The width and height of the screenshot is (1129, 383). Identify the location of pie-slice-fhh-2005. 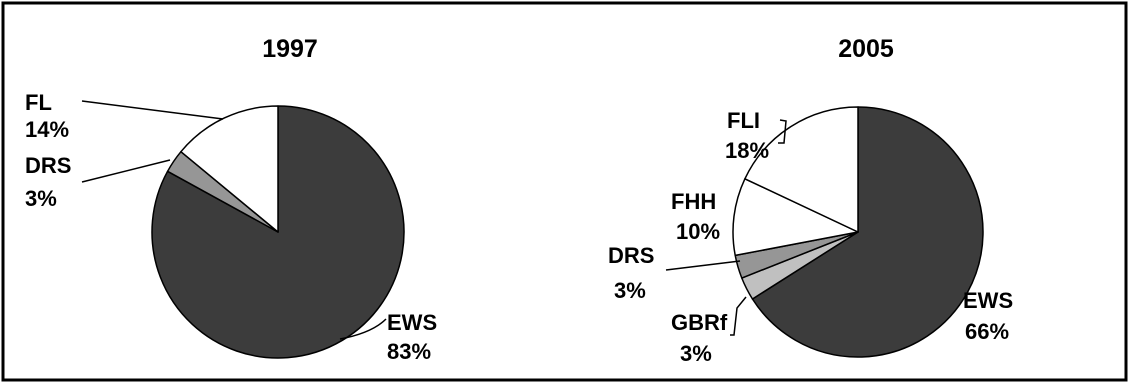
(795, 217).